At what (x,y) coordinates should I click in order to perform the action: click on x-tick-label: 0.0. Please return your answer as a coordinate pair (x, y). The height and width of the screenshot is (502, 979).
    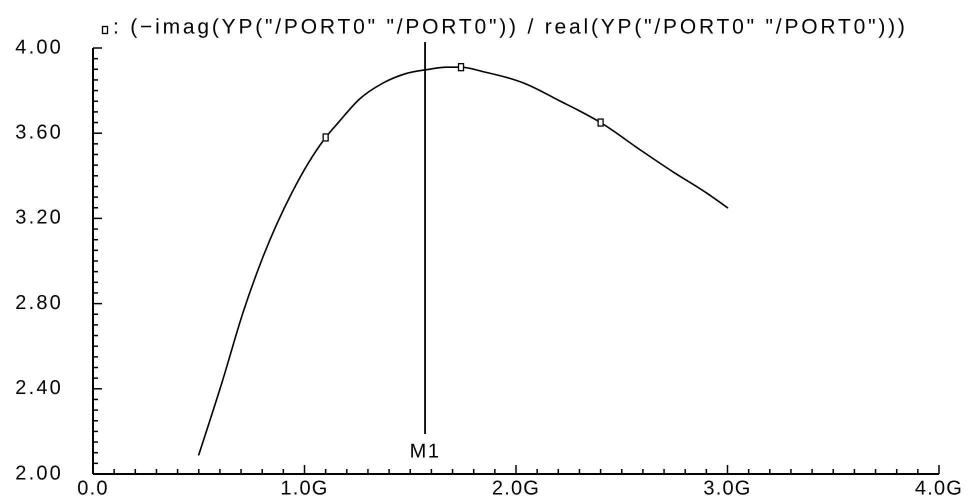
    Looking at the image, I should click on (93, 488).